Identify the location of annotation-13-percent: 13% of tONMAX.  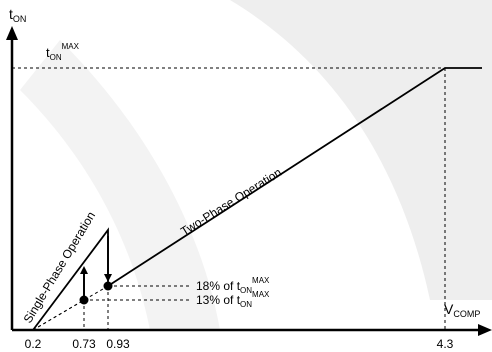
(233, 299).